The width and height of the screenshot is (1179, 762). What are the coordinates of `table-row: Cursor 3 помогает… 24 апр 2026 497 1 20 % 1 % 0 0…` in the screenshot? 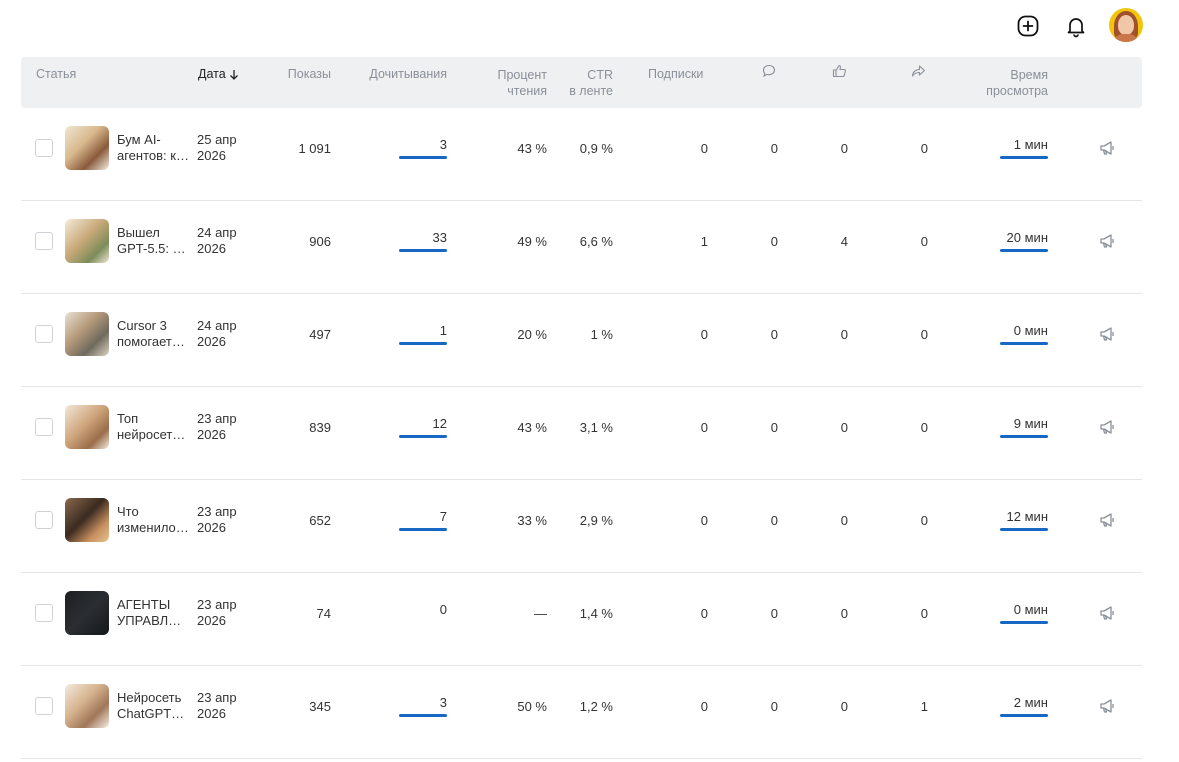 It's located at (581, 340).